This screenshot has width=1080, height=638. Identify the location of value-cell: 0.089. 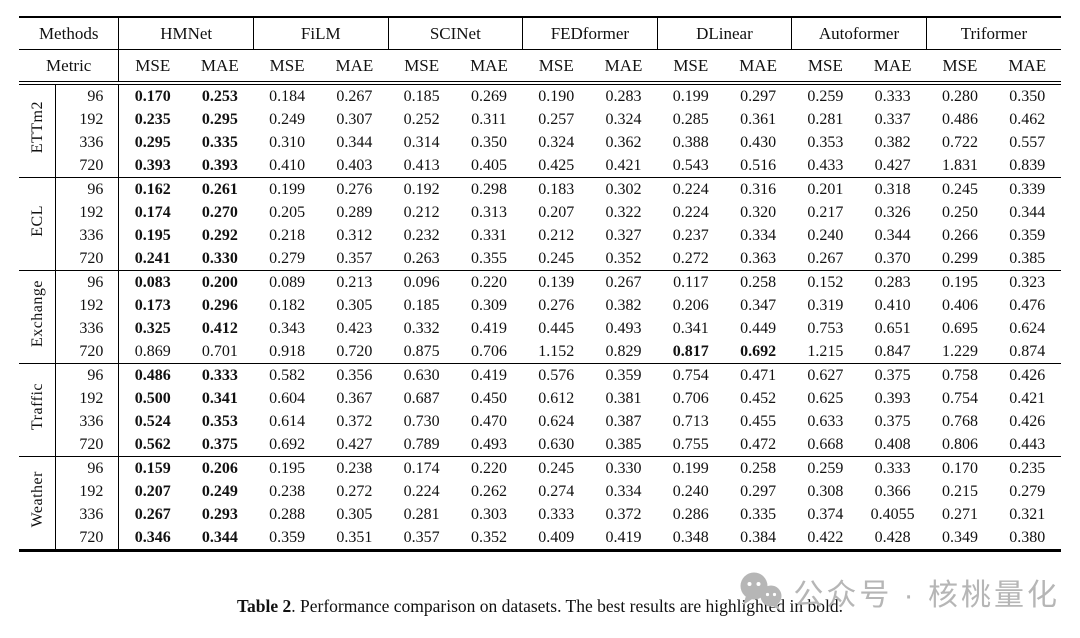
(287, 282).